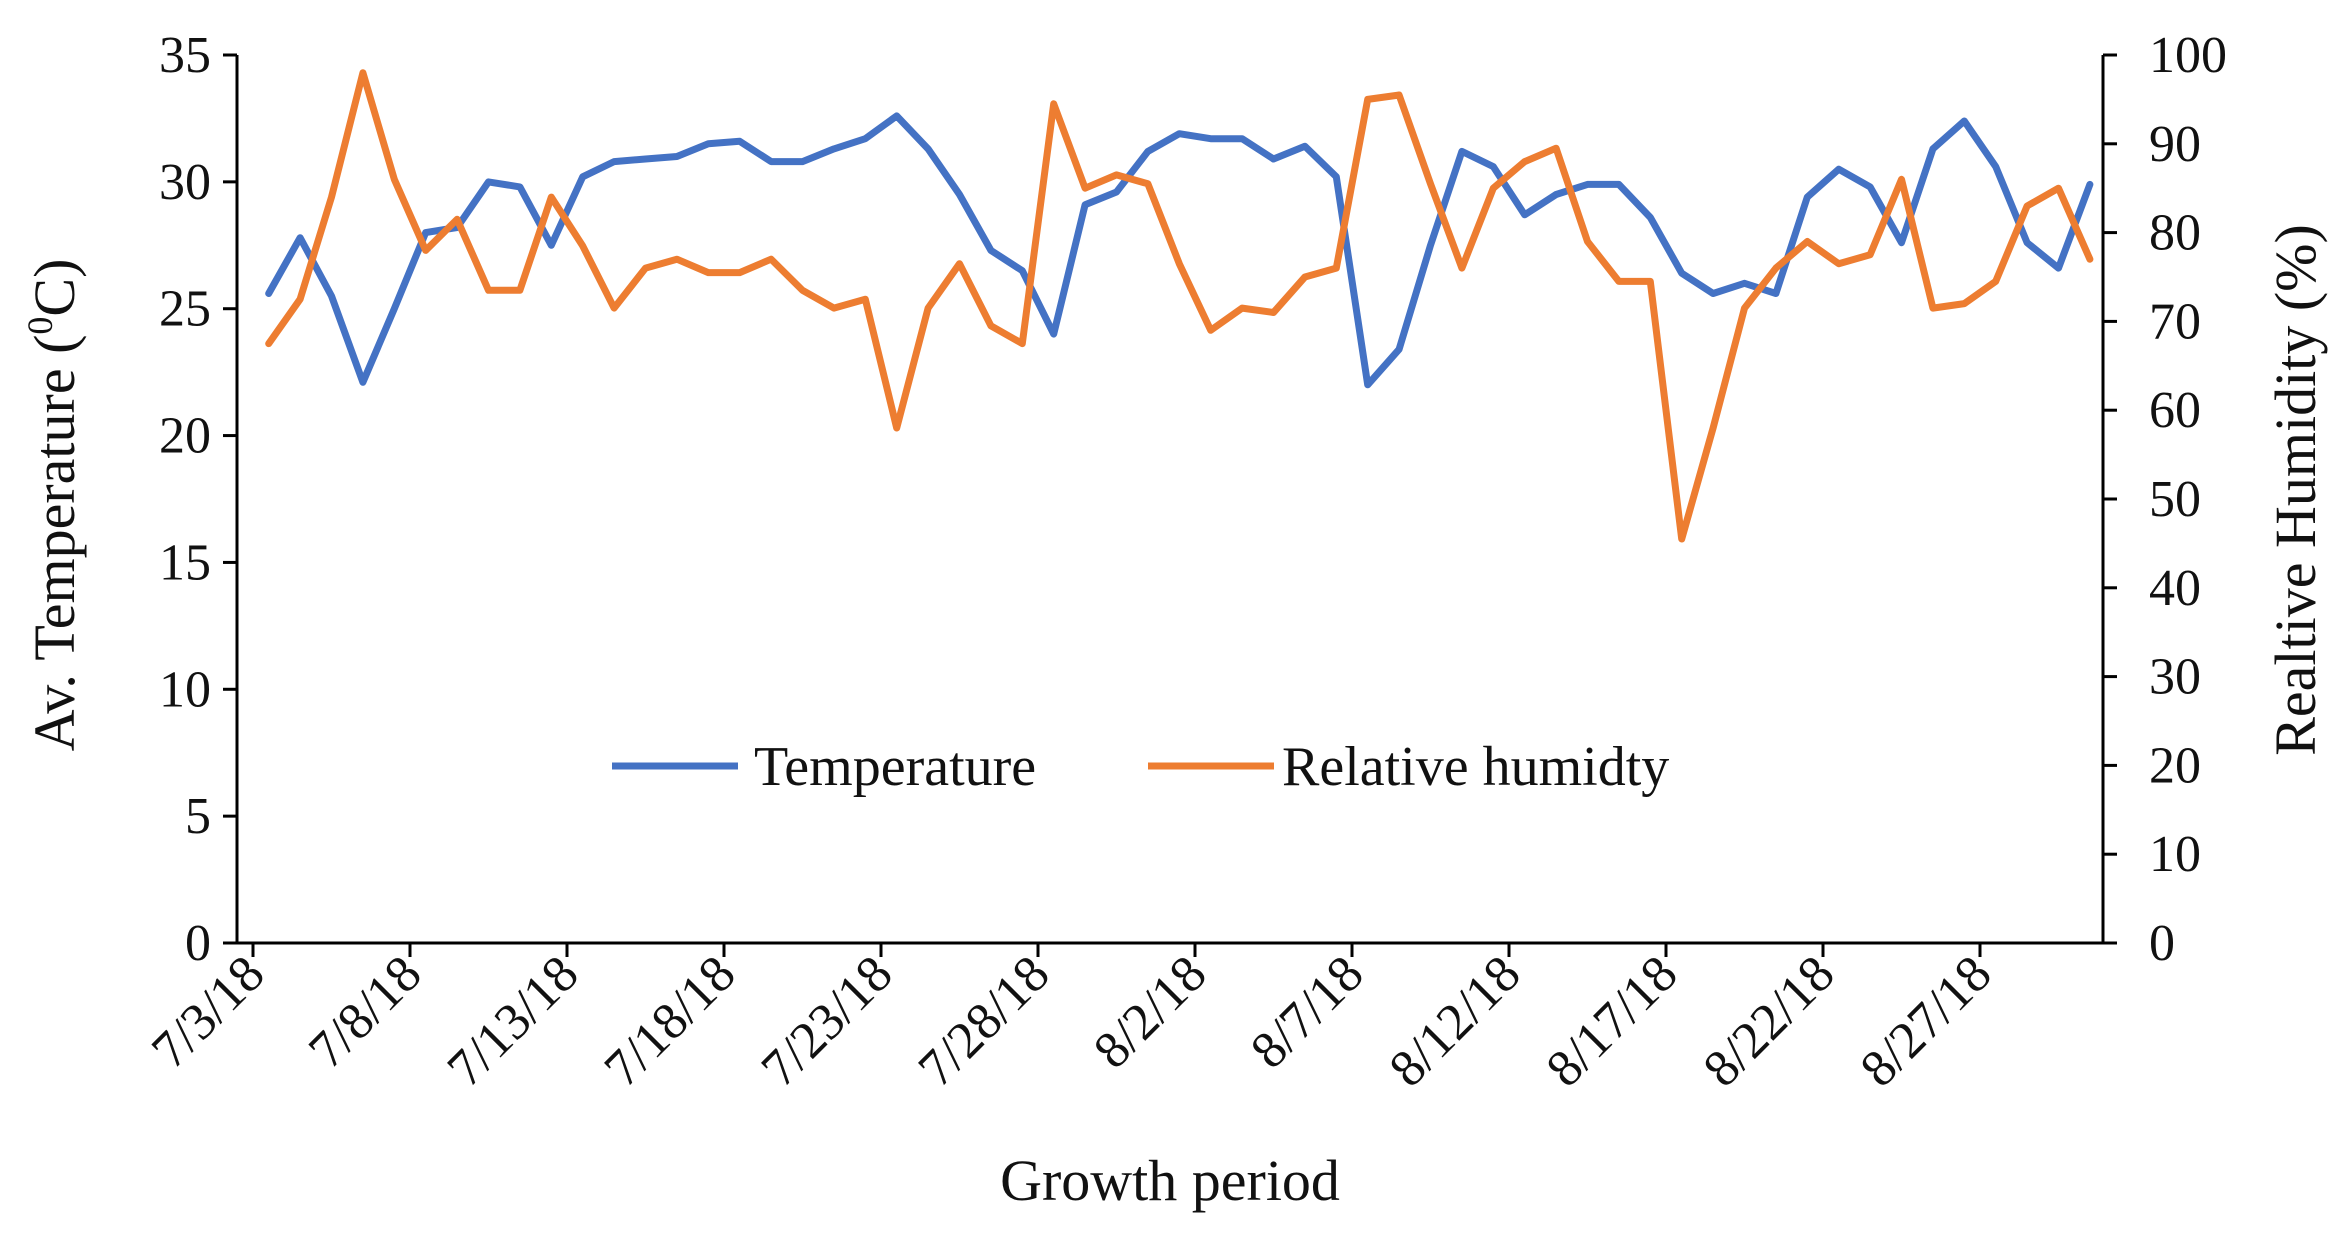 Image resolution: width=2348 pixels, height=1241 pixels. I want to click on left-tick-label: 10, so click(185, 689).